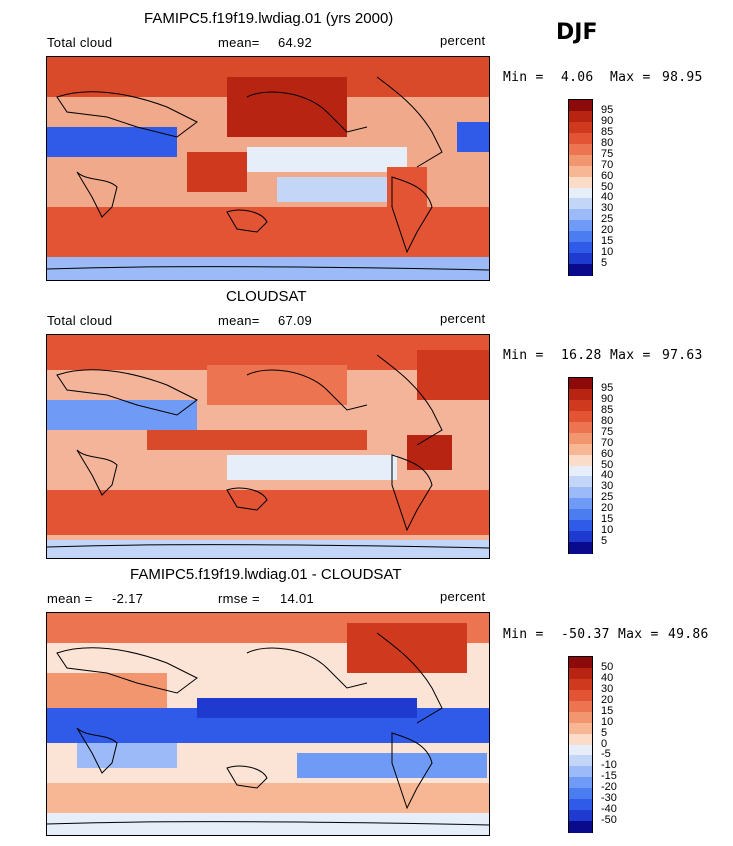 The image size is (733, 846). Describe the element at coordinates (128, 598) in the screenshot. I see `mean-value-diff: -2.17` at that location.